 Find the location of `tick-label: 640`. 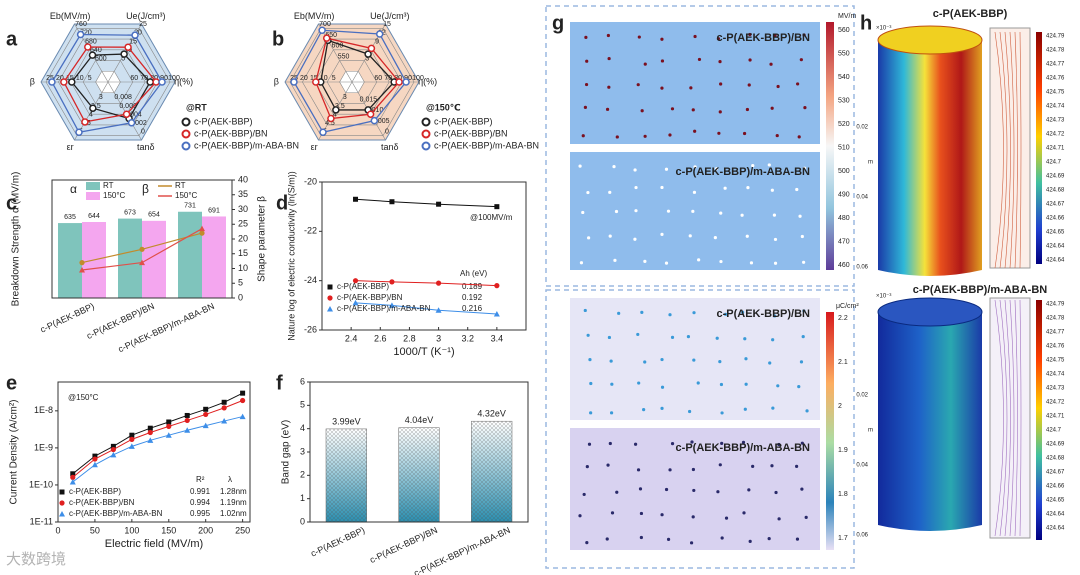

tick-label: 640 is located at coordinates (96, 50).